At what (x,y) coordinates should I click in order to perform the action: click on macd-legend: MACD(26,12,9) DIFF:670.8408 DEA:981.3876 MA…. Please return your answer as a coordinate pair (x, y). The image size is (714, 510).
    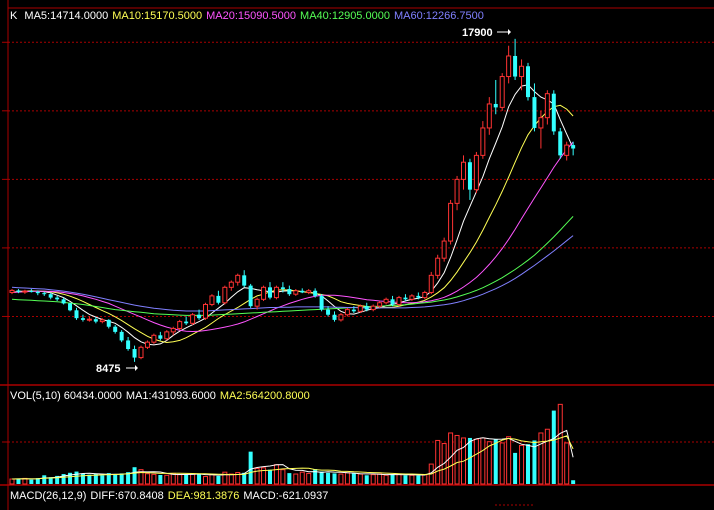
    Looking at the image, I should click on (173, 496).